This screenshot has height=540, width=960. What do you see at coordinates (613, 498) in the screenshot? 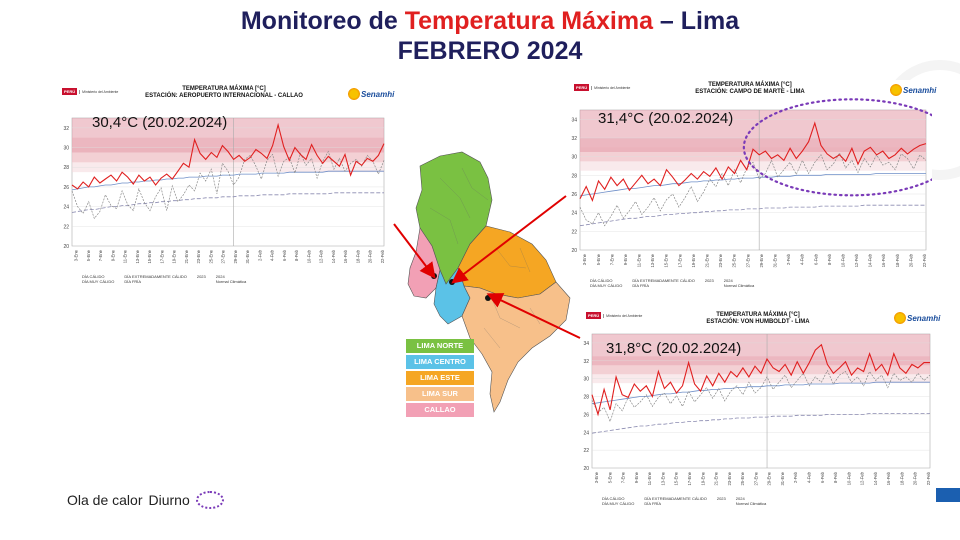
I see `legend-dia_calido: DÍA CÁLIDO` at bounding box center [613, 498].